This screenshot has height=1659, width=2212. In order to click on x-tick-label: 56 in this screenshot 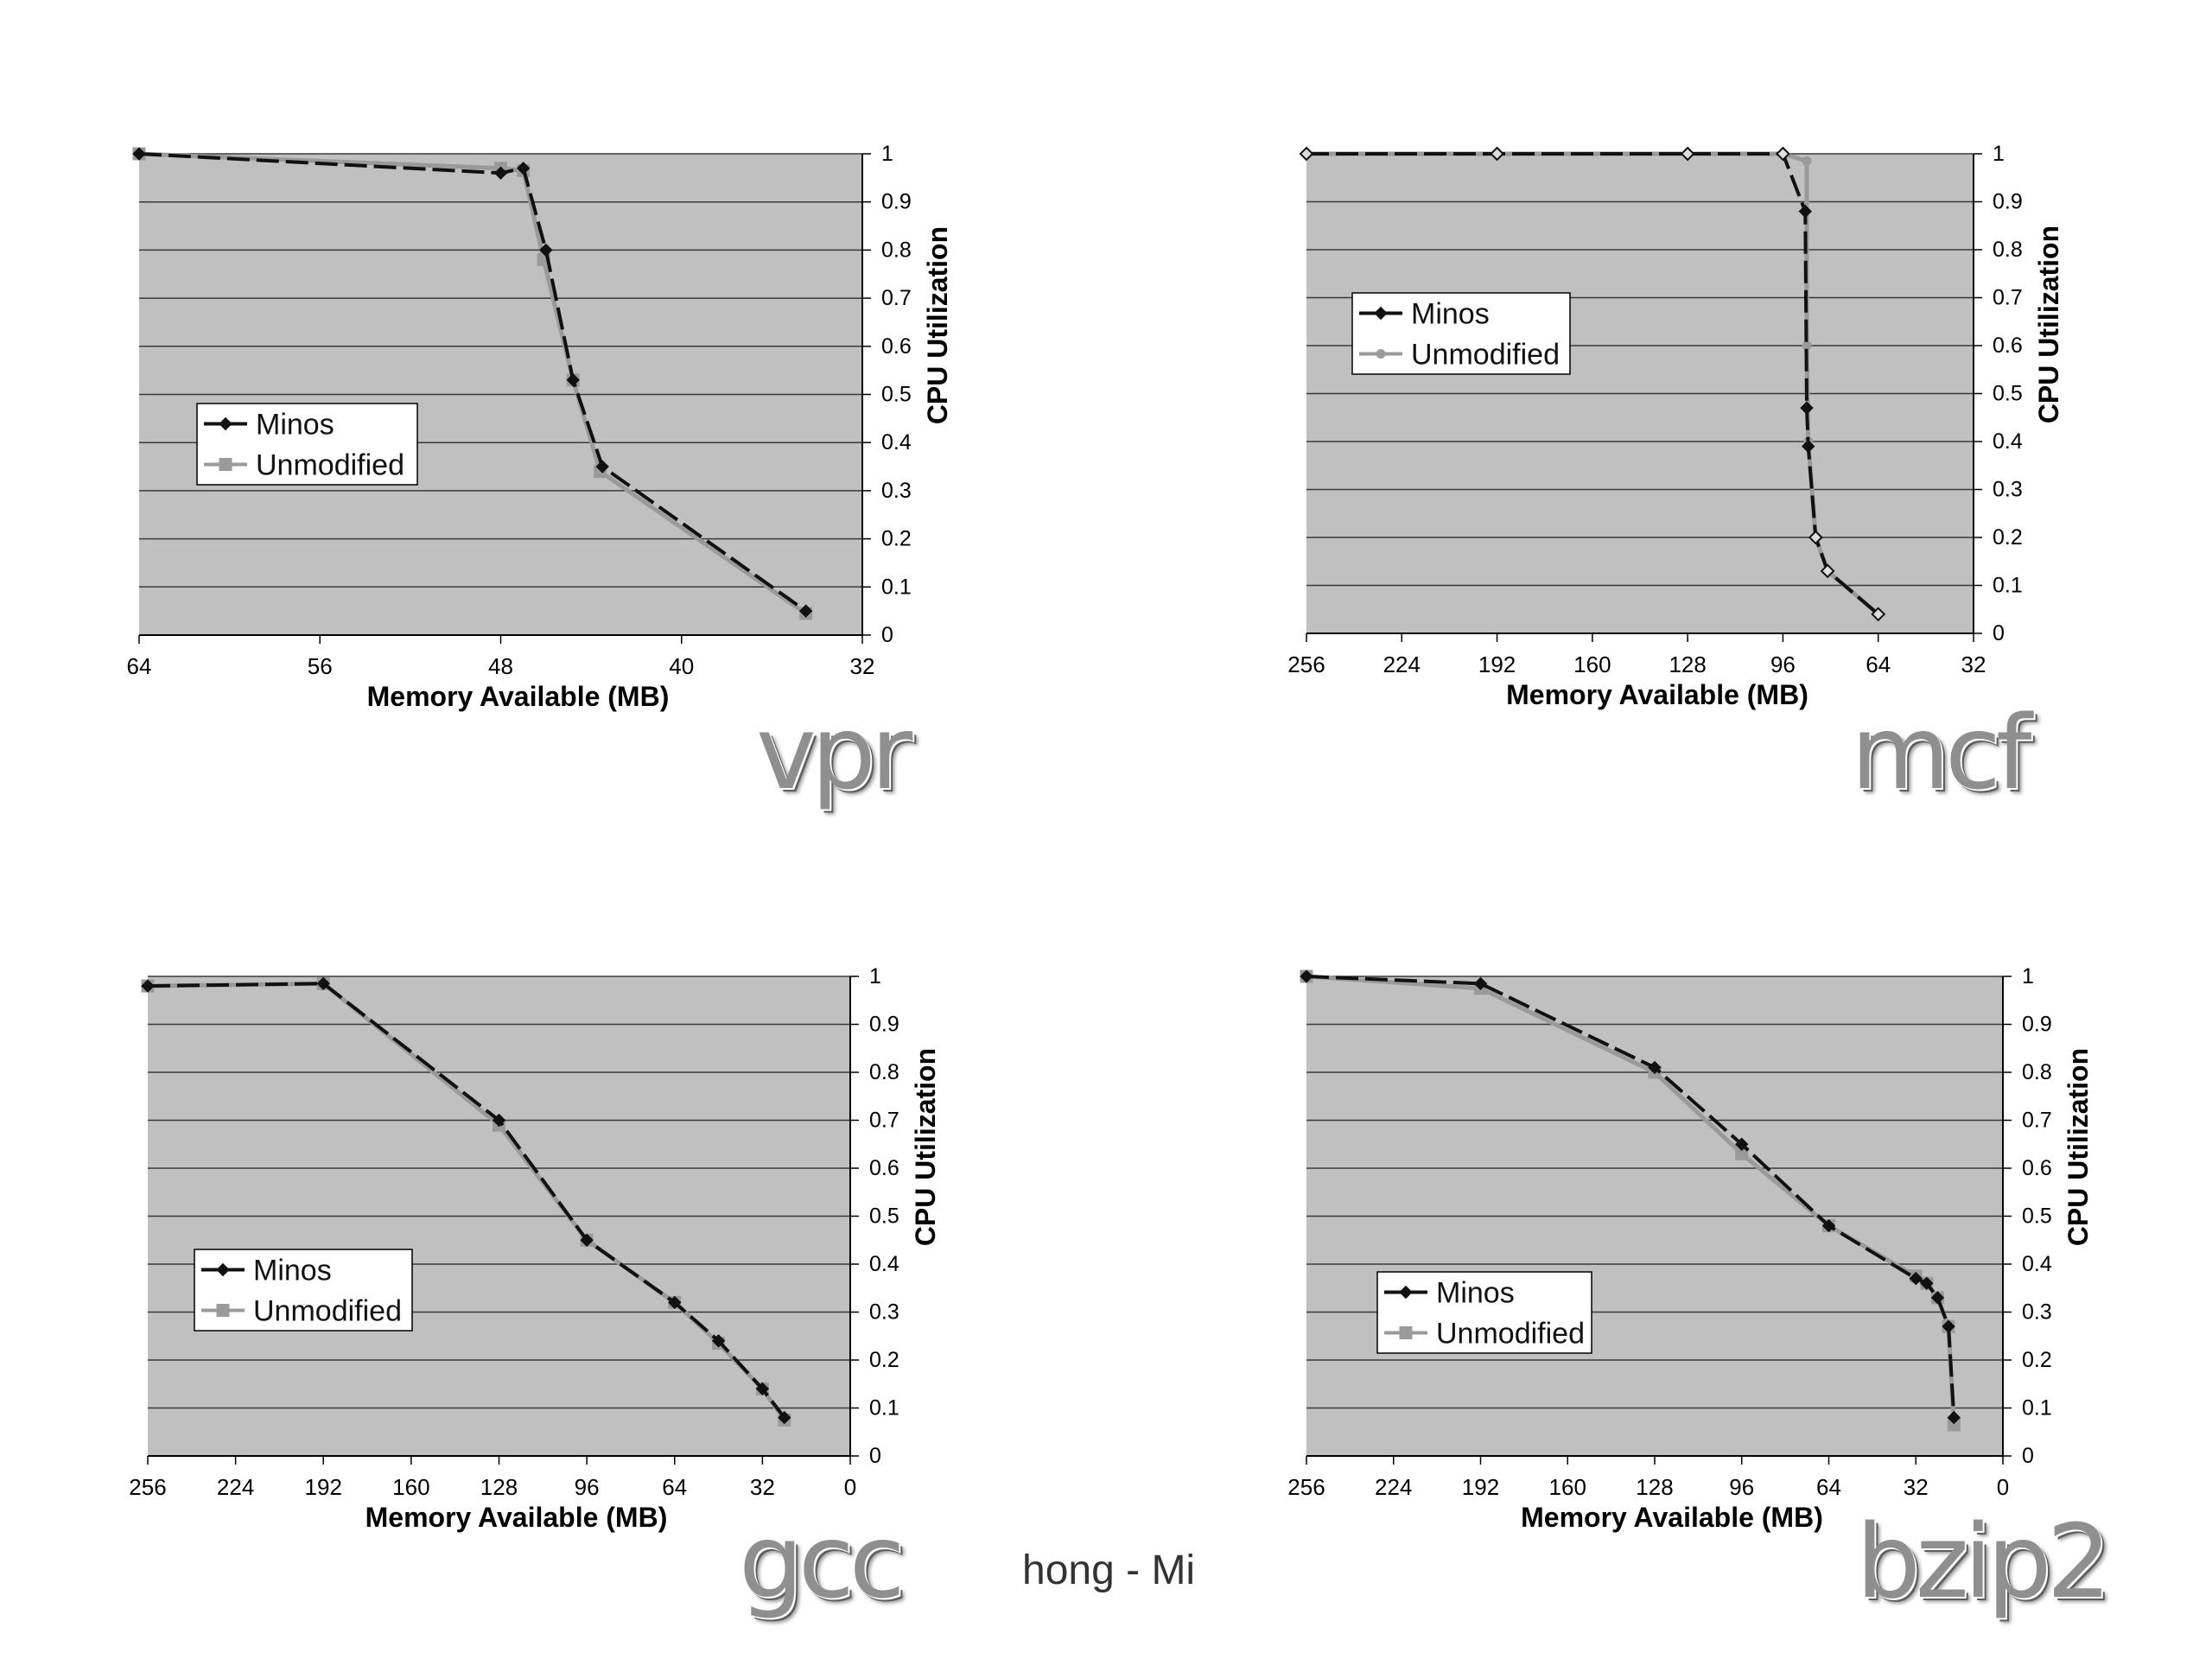, I will do `click(320, 666)`.